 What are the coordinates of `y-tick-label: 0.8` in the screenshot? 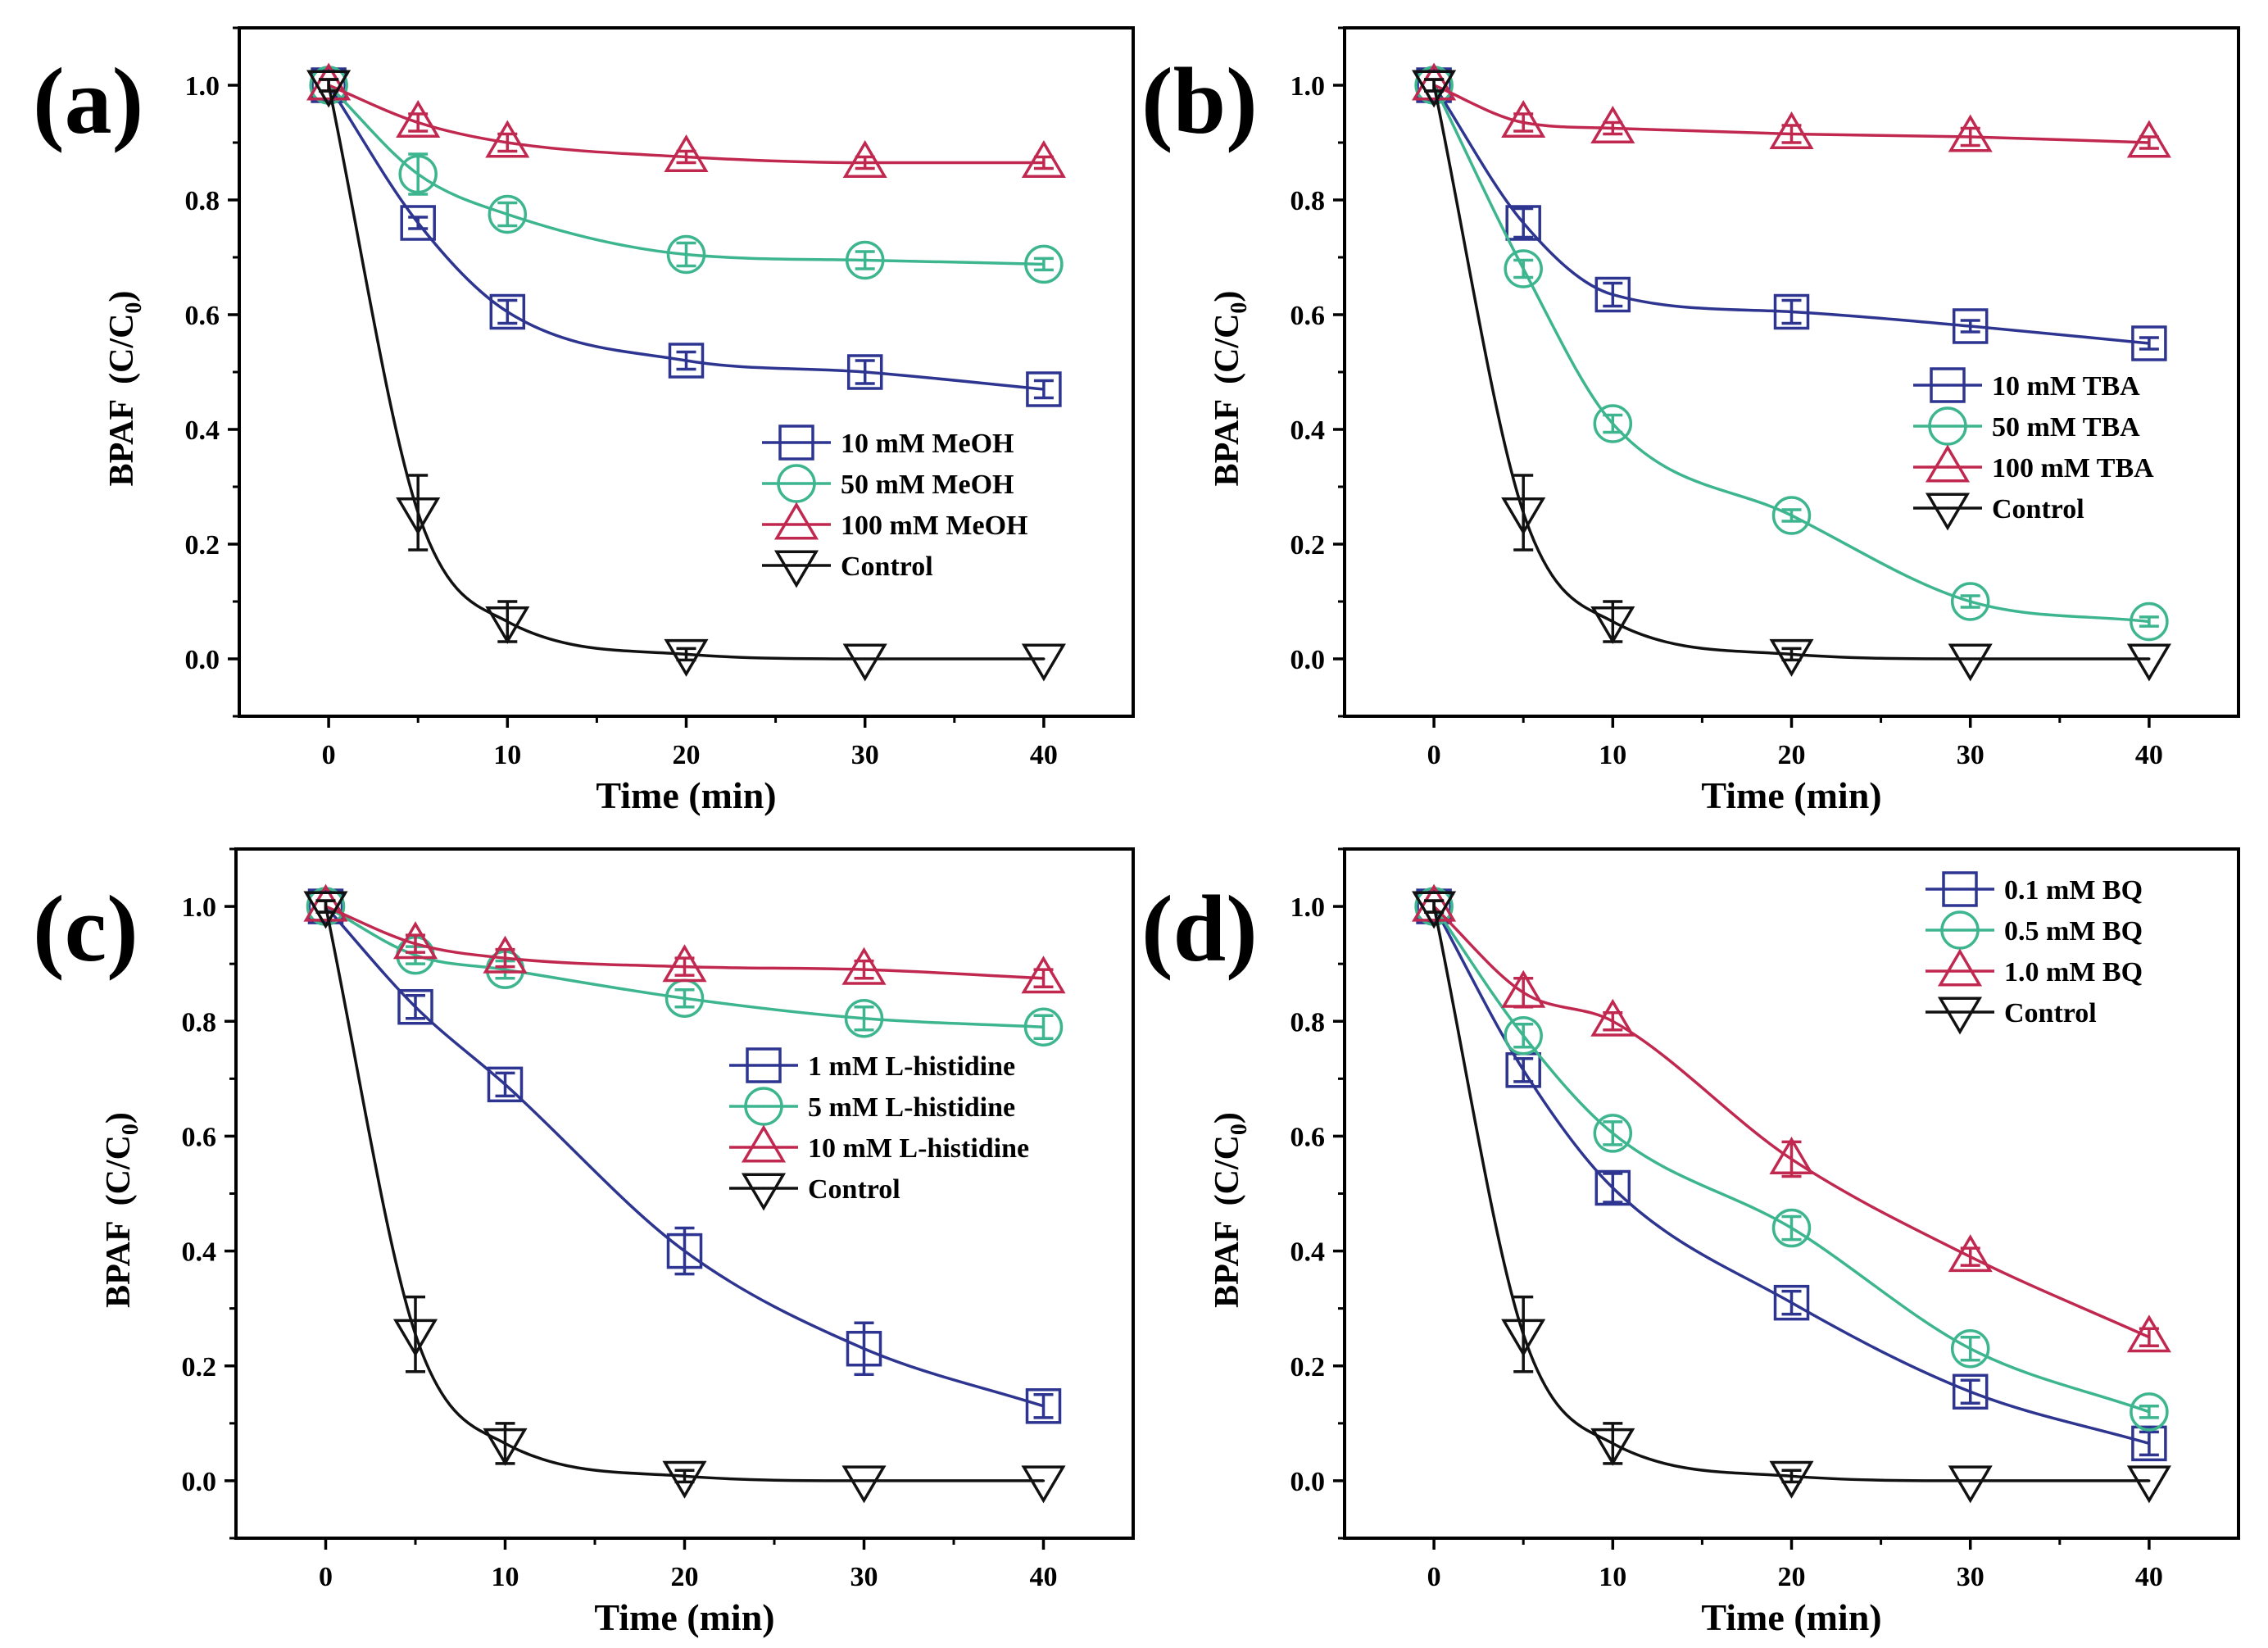 It's located at (199, 1022).